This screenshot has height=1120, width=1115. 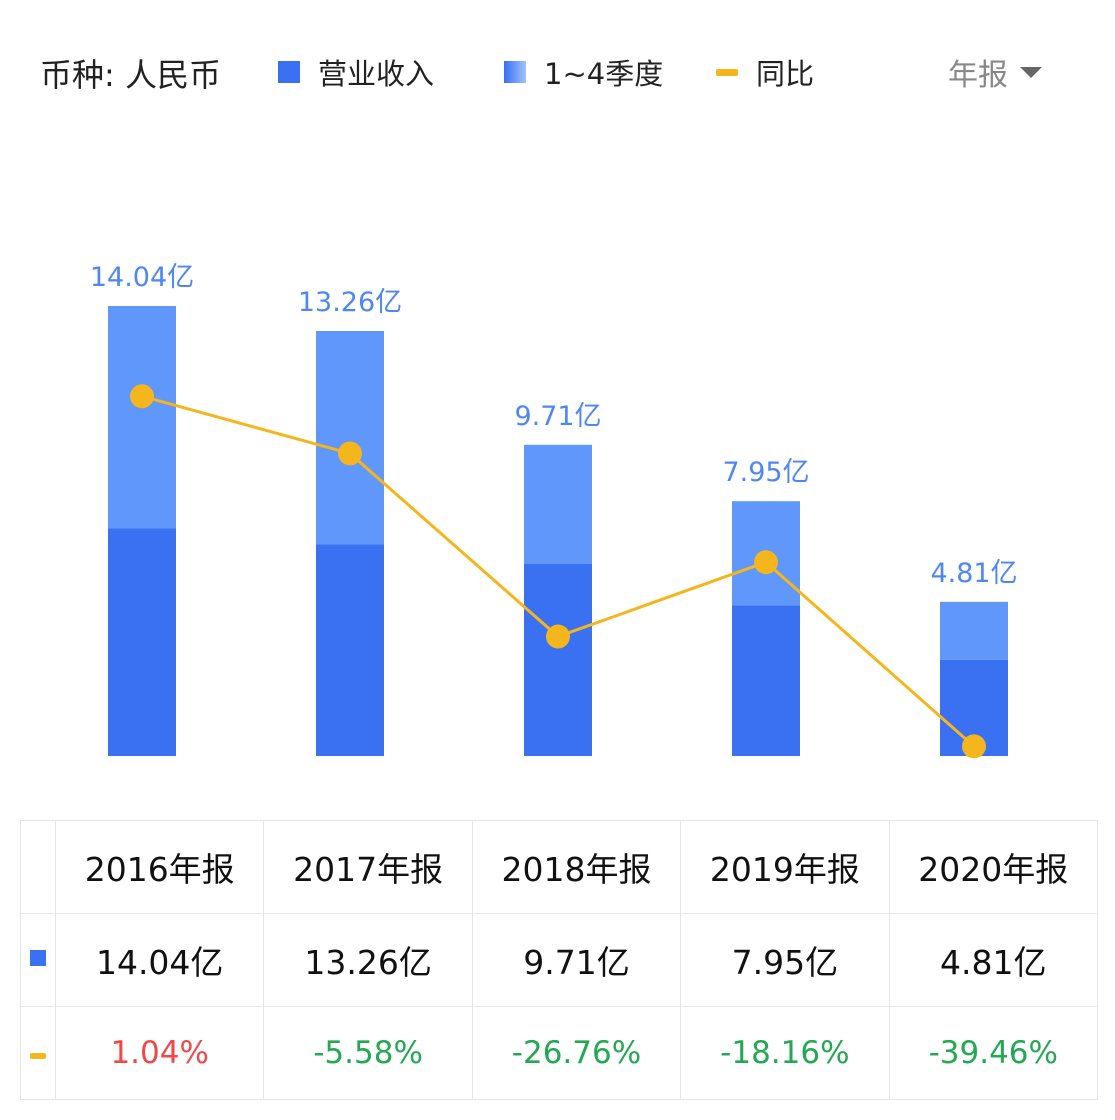 I want to click on revenue-key-icon, so click(x=38, y=958).